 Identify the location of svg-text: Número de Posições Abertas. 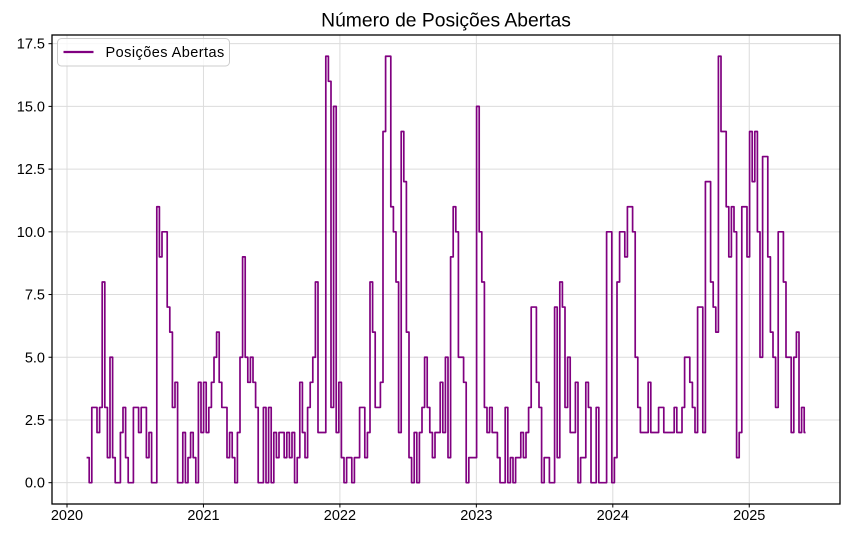
(446, 21).